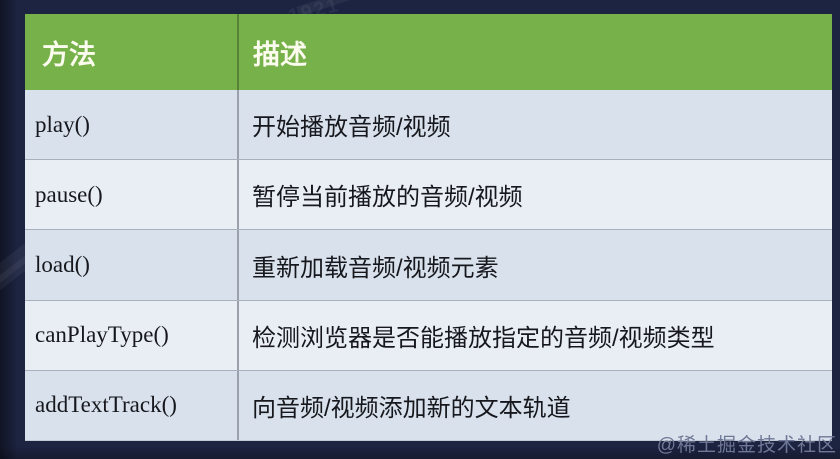 The height and width of the screenshot is (459, 840). I want to click on method-cell: addTextTrack(), so click(132, 405).